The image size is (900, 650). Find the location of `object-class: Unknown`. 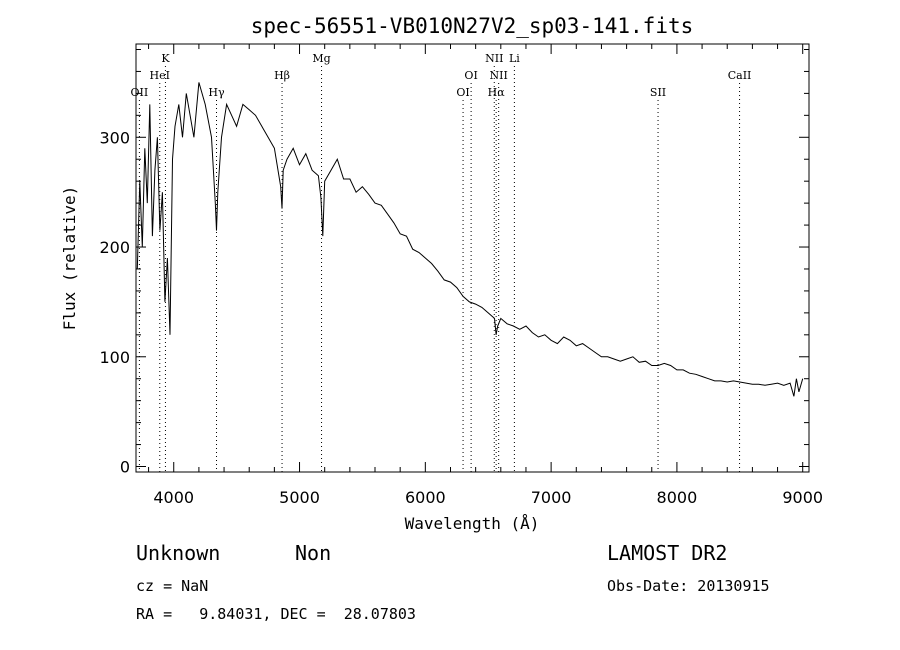

object-class: Unknown is located at coordinates (178, 553).